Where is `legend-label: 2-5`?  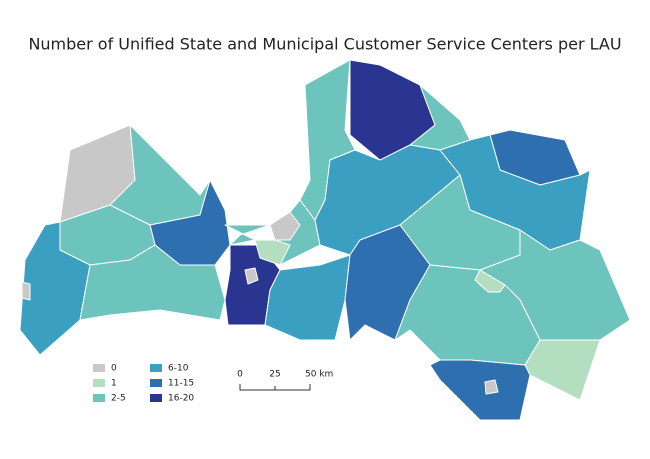 legend-label: 2-5 is located at coordinates (118, 399).